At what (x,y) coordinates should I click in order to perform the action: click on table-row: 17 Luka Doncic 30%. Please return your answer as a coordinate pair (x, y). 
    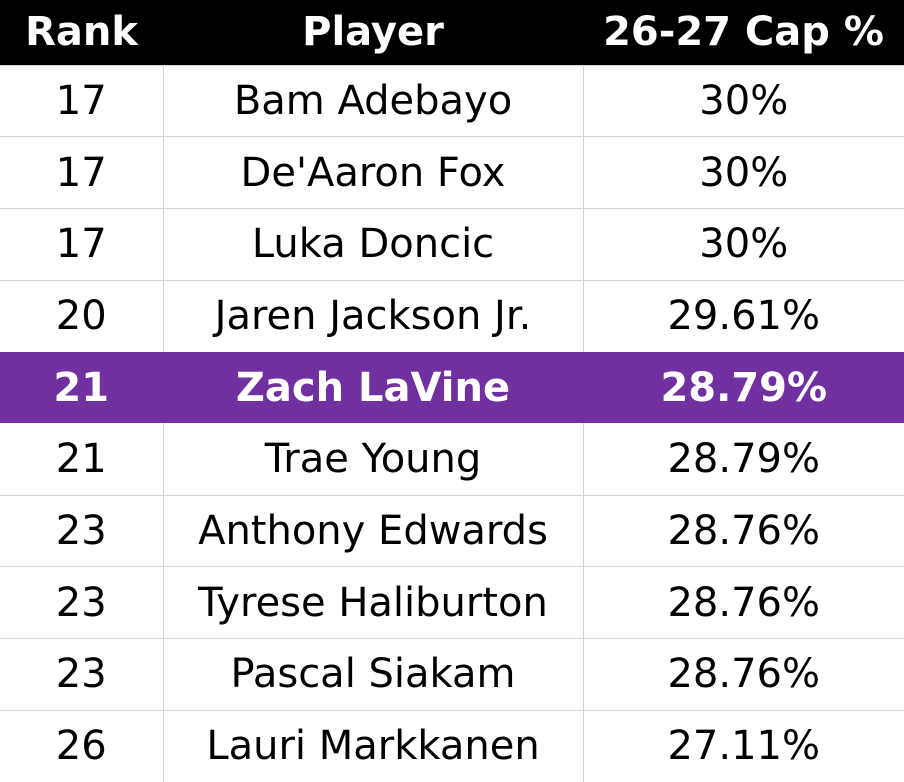
    Looking at the image, I should click on (452, 244).